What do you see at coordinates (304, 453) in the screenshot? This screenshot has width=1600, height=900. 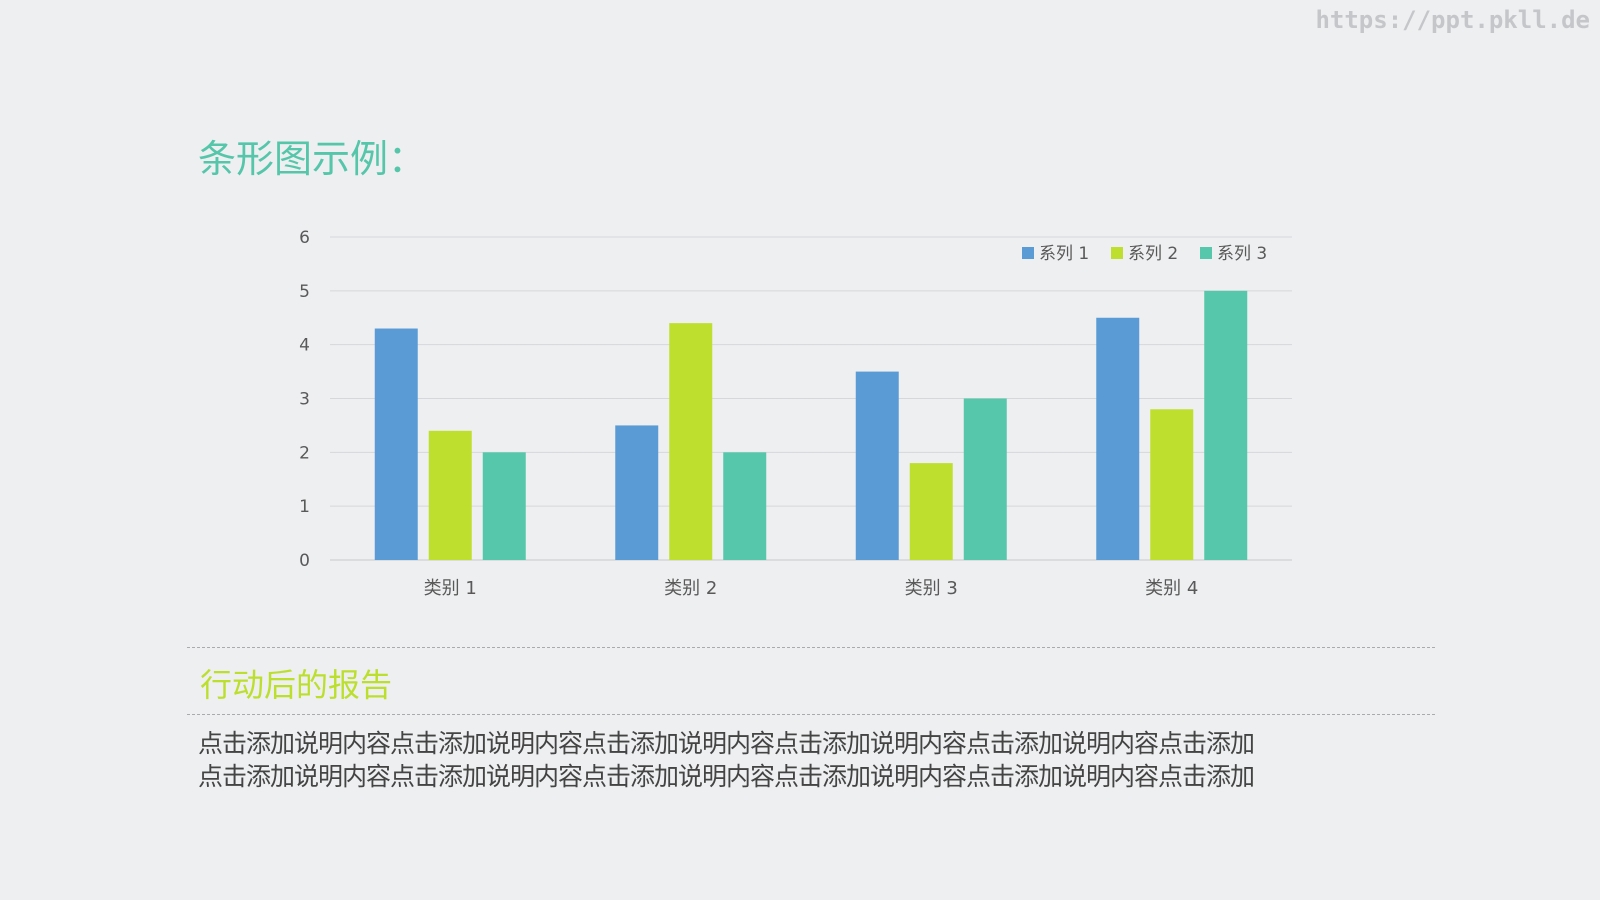 I see `y-tick-label: 2` at bounding box center [304, 453].